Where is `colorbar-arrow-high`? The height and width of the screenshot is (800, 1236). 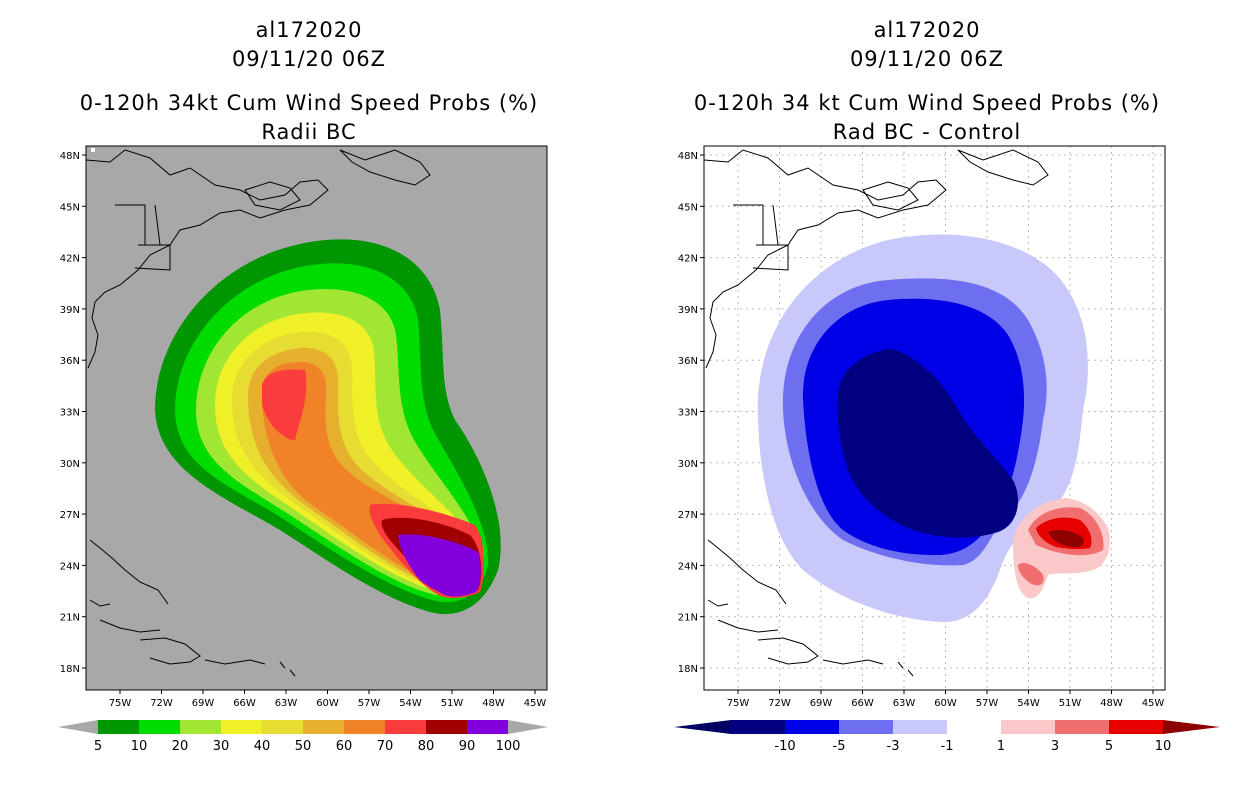
colorbar-arrow-high is located at coordinates (528, 727).